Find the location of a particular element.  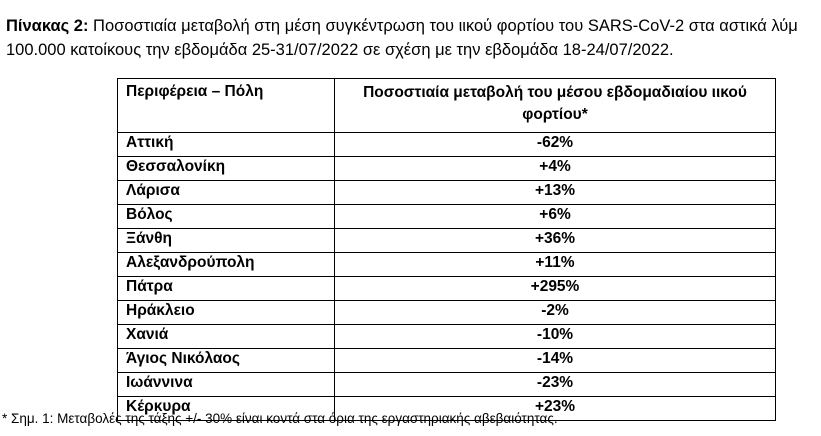

region-cell: Αττική is located at coordinates (226, 144).